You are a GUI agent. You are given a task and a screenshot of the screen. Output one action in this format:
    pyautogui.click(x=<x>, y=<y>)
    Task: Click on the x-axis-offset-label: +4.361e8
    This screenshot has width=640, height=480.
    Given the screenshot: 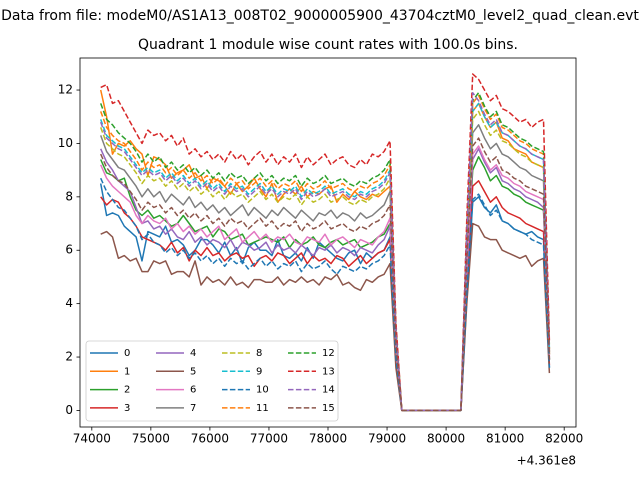 What is the action you would take?
    pyautogui.click(x=546, y=461)
    